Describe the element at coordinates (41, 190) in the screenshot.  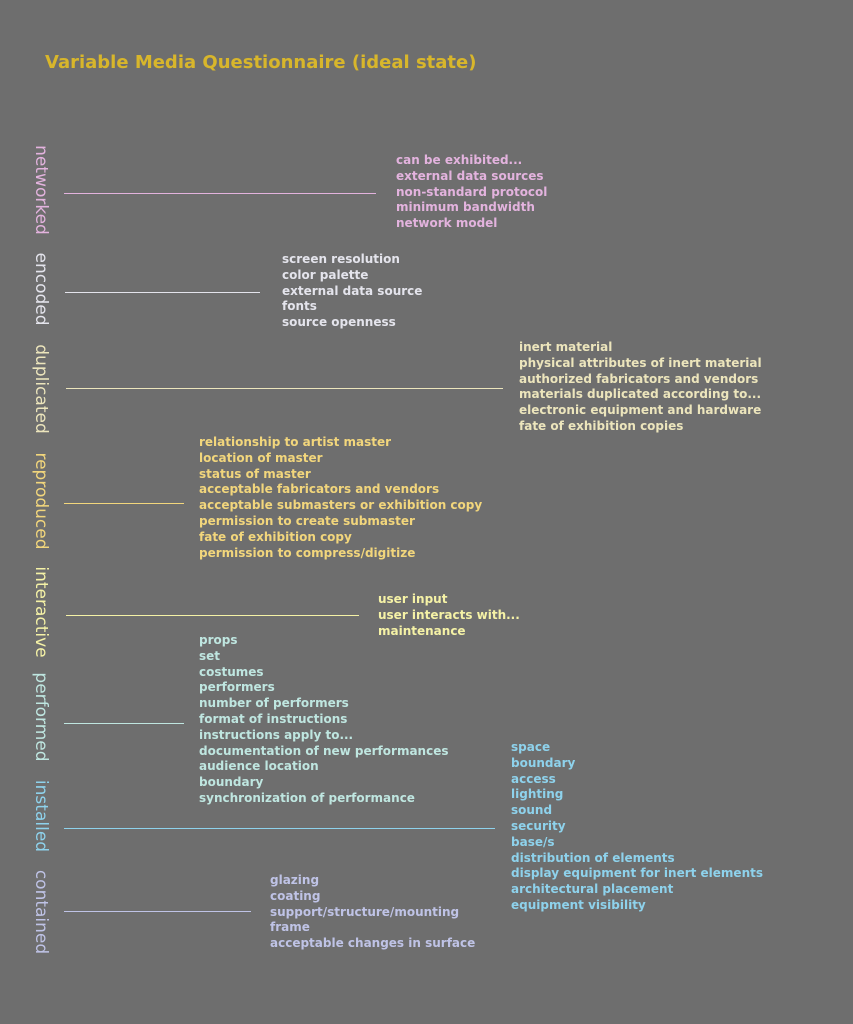
I see `category-label-text: networked` at that location.